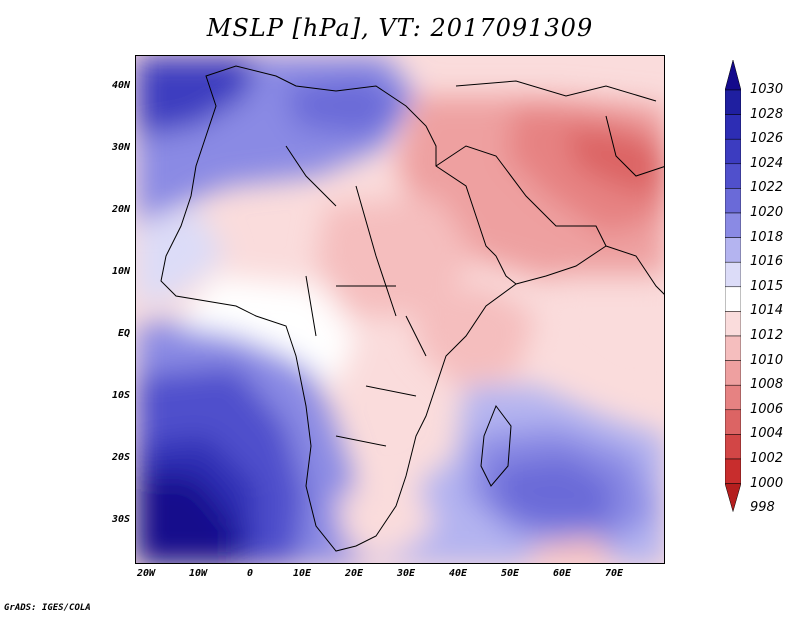  What do you see at coordinates (120, 85) in the screenshot?
I see `lat-label: 40N` at bounding box center [120, 85].